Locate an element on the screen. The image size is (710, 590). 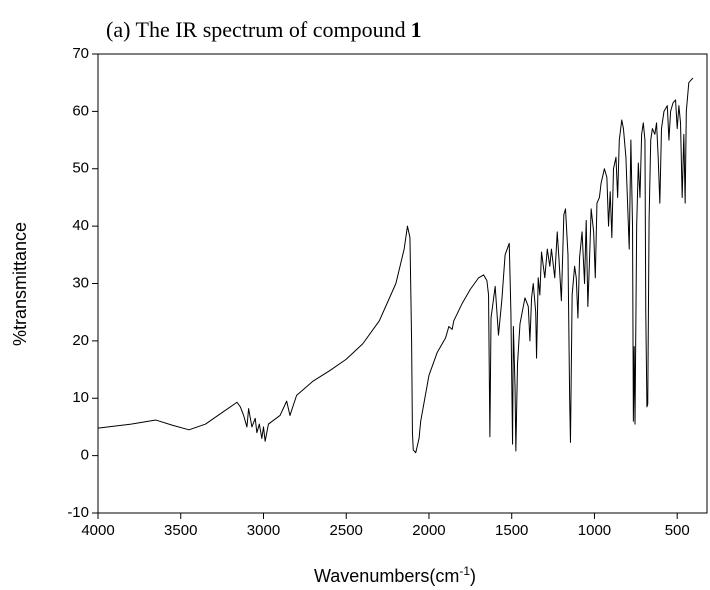
x-tick-label: 2500 is located at coordinates (346, 530).